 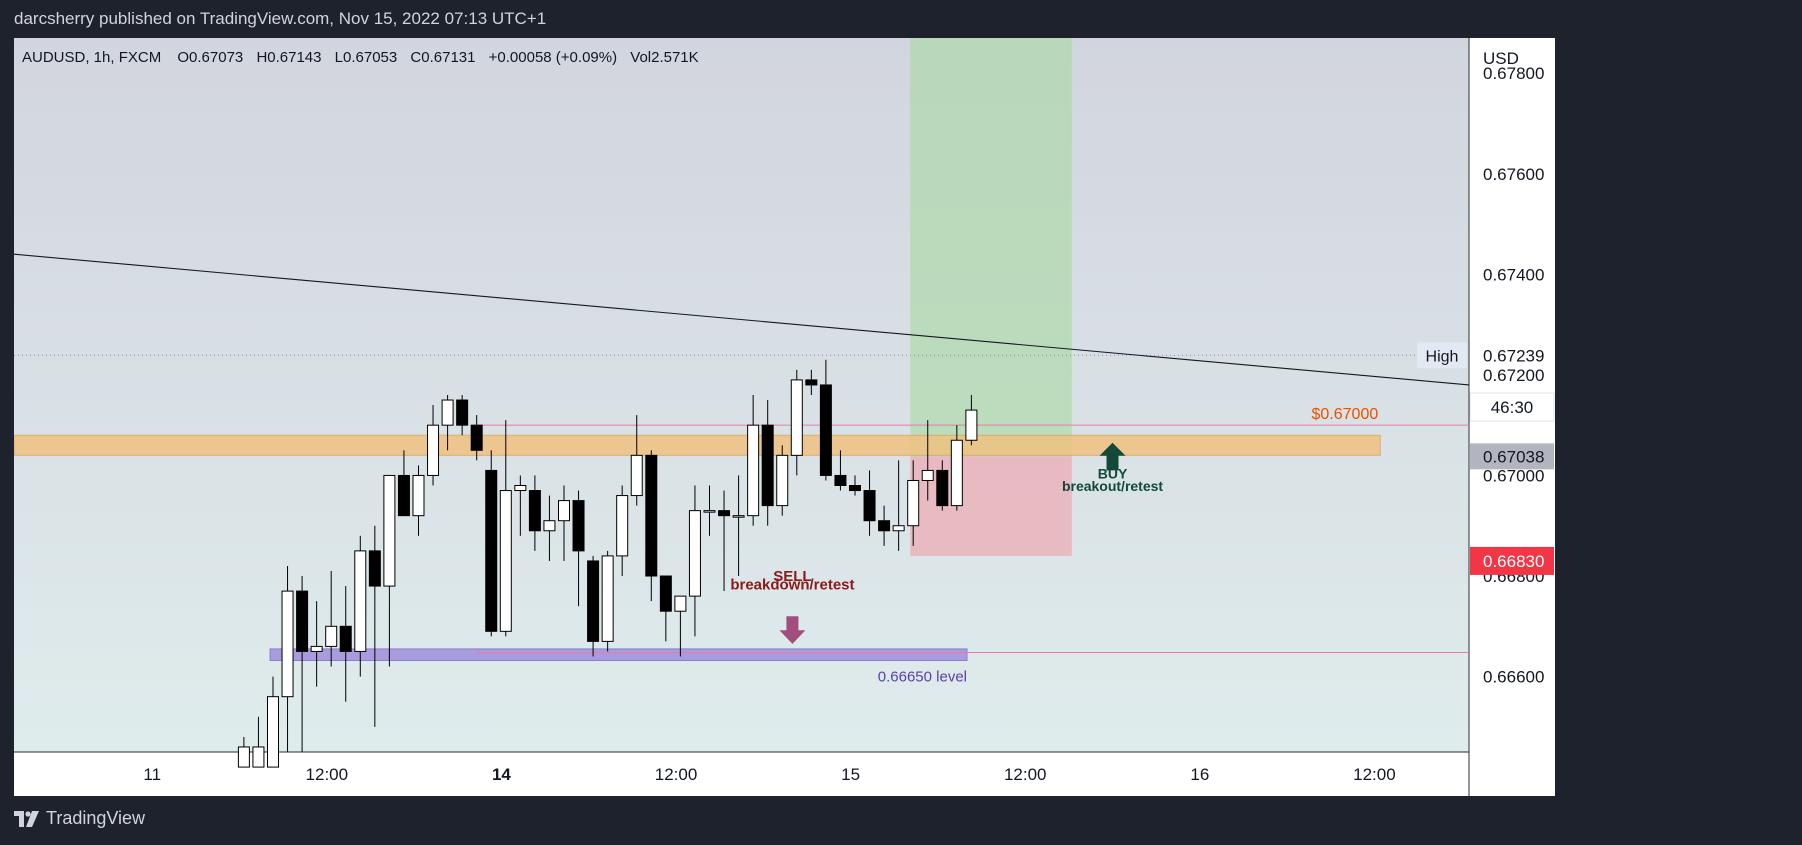 I want to click on x-tick-label-4: 15, so click(x=850, y=774).